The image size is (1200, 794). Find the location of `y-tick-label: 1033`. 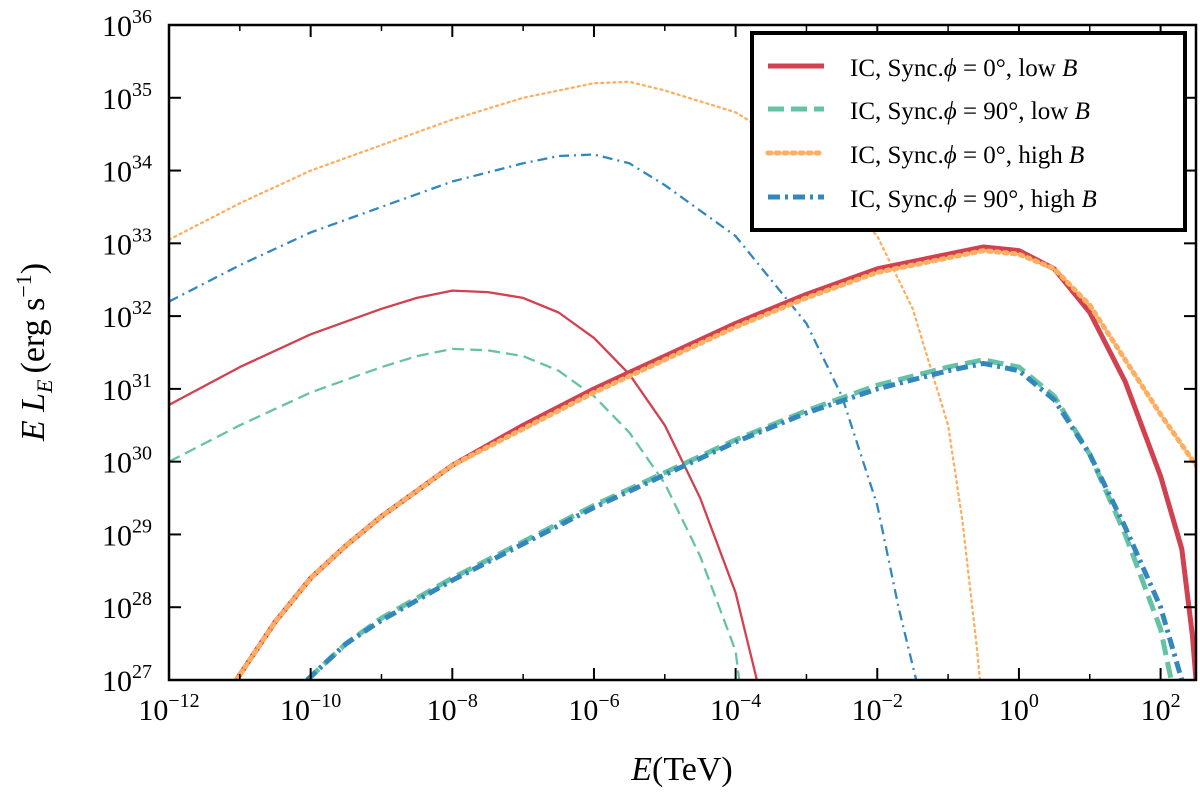

y-tick-label: 1033 is located at coordinates (127, 242).